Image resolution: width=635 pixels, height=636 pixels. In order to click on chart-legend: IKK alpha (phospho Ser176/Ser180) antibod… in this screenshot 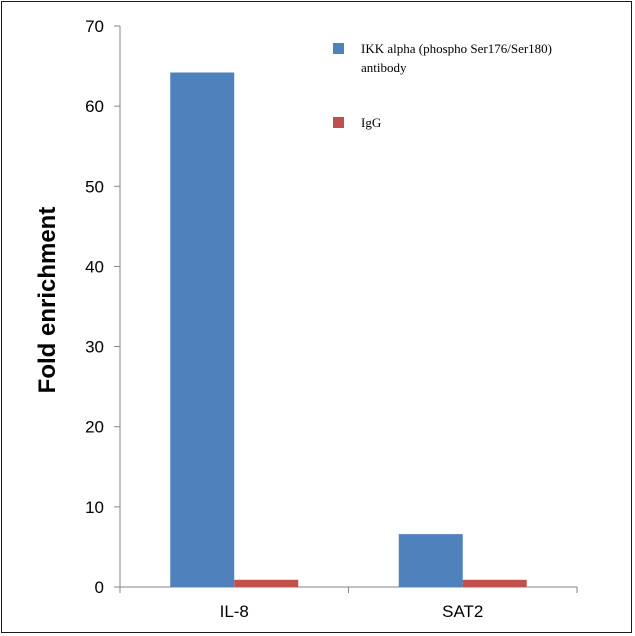, I will do `click(442, 85)`.